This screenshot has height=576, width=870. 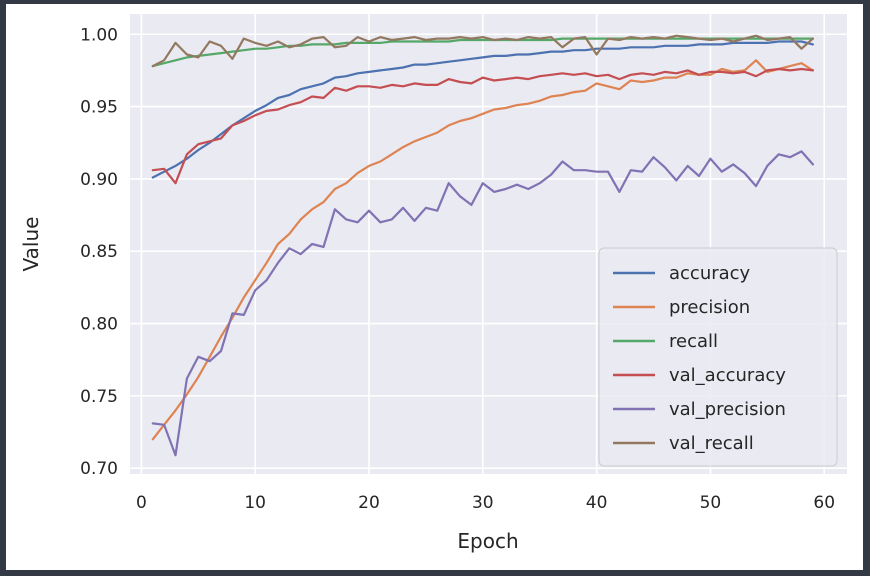 I want to click on y-axis-label: Value, so click(x=31, y=244).